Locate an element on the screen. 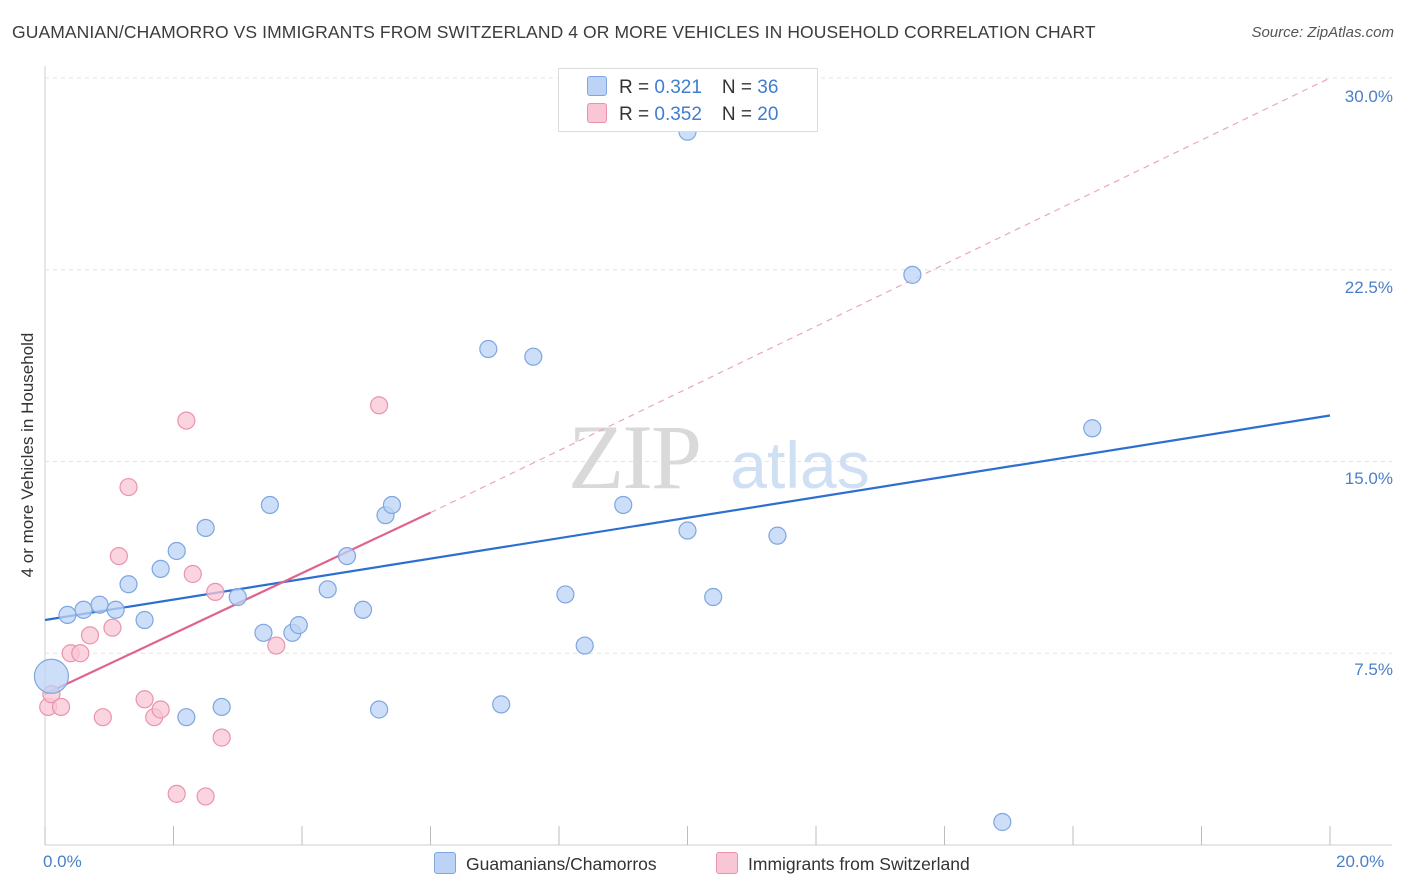 The image size is (1406, 892). y-tick-label-22-5: 22.5% is located at coordinates (1368, 287).